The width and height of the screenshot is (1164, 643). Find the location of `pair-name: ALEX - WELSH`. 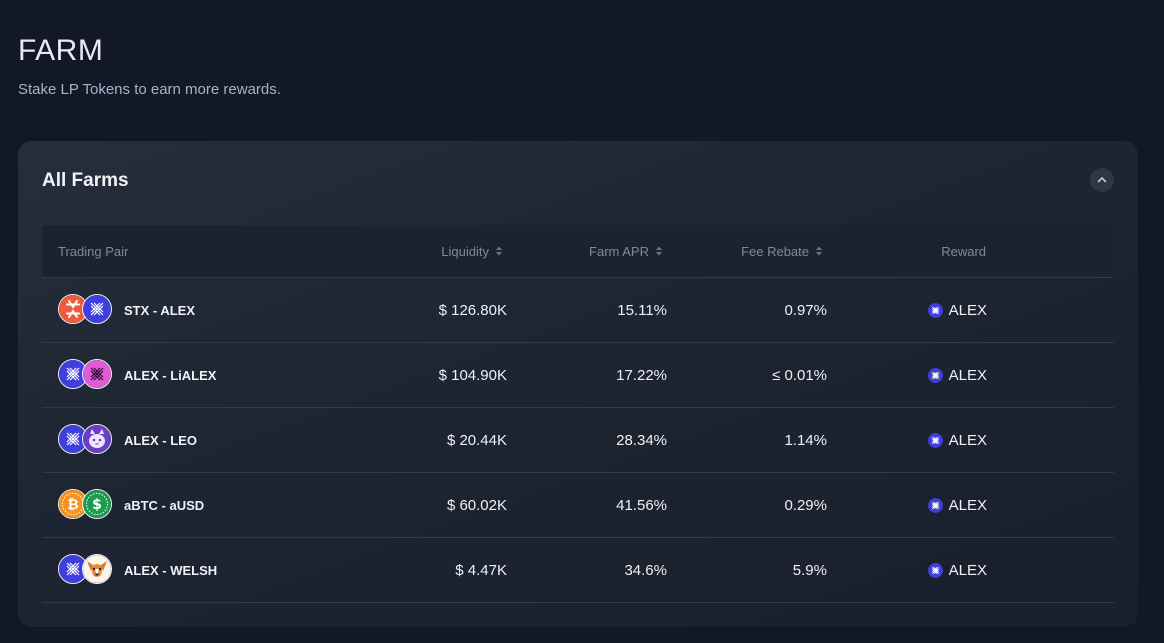

pair-name: ALEX - WELSH is located at coordinates (171, 570).